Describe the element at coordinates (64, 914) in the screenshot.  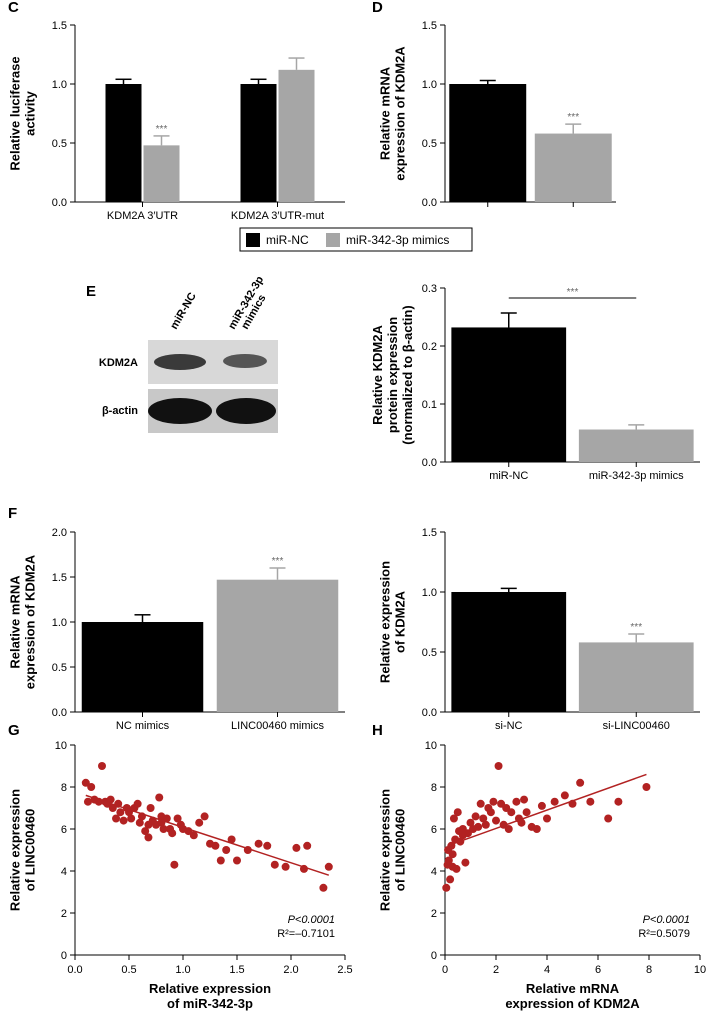
I see `y-tick-label: 2` at that location.